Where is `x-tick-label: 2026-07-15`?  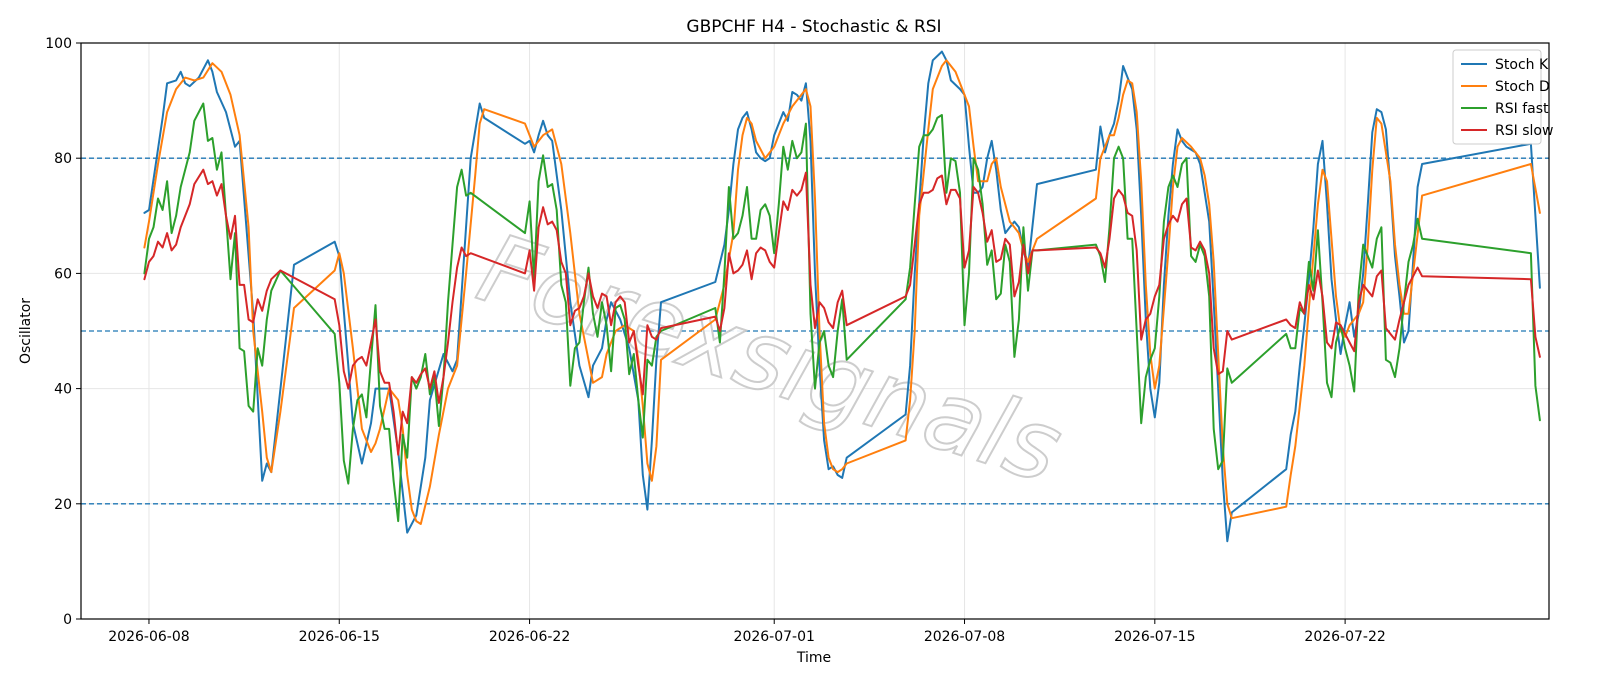 x-tick-label: 2026-07-15 is located at coordinates (1154, 637).